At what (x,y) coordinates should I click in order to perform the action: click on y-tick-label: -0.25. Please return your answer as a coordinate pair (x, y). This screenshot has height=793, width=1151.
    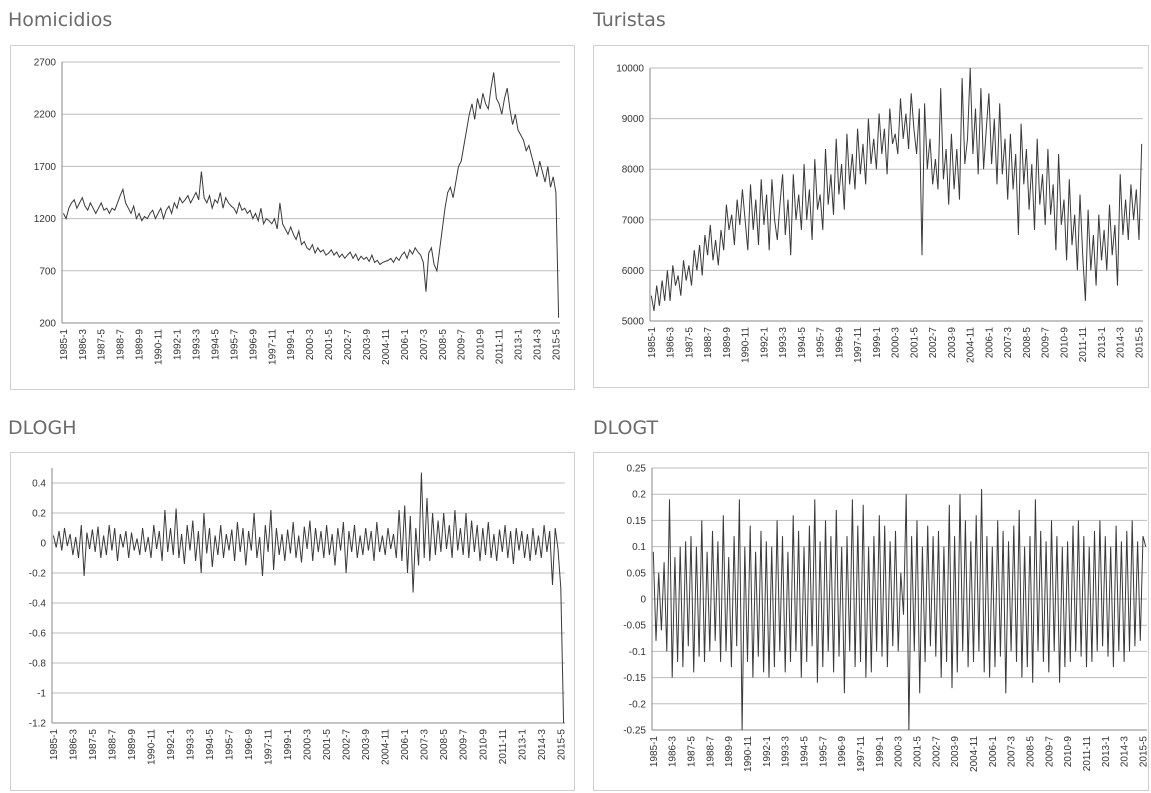
    Looking at the image, I should click on (634, 731).